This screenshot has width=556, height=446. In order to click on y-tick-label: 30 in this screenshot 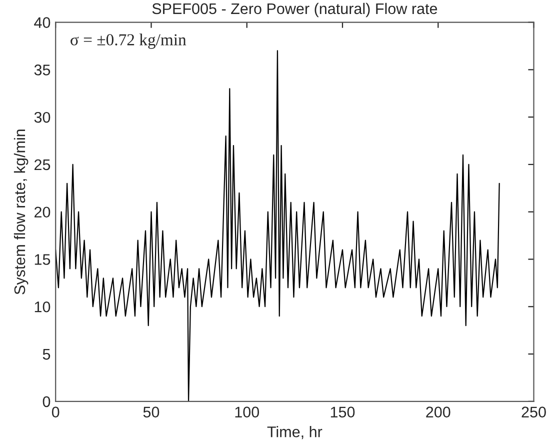, I will do `click(42, 117)`.